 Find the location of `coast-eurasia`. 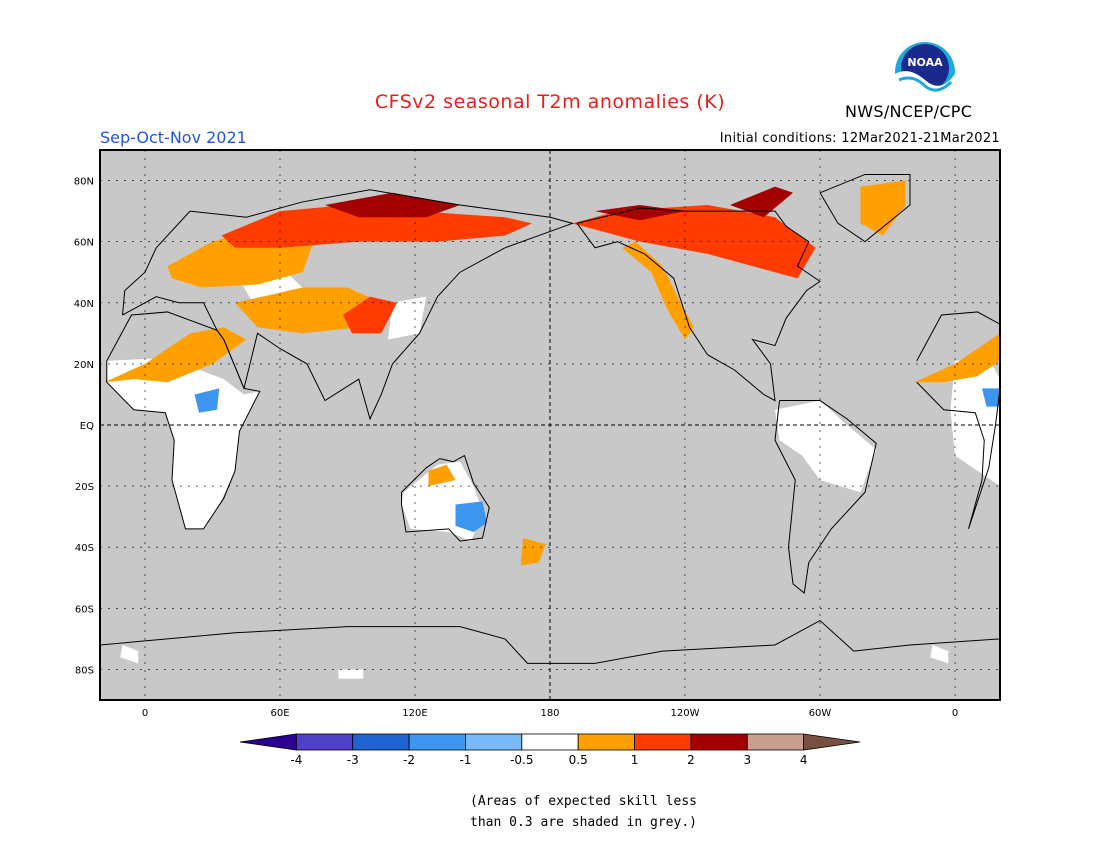

coast-eurasia is located at coordinates (348, 305).